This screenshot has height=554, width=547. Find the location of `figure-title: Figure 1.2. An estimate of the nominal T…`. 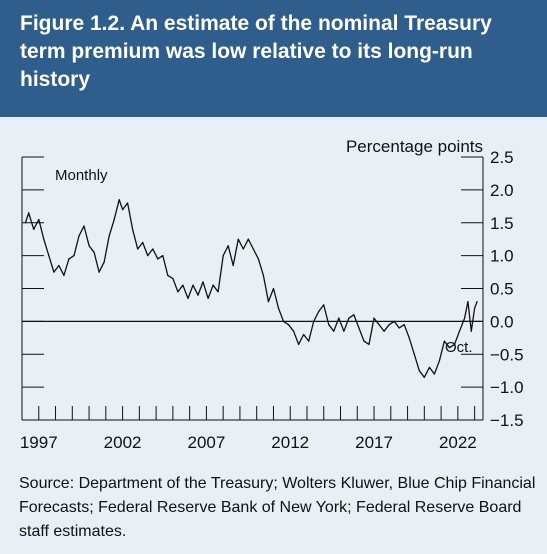

figure-title: Figure 1.2. An estimate of the nominal T… is located at coordinates (256, 51).